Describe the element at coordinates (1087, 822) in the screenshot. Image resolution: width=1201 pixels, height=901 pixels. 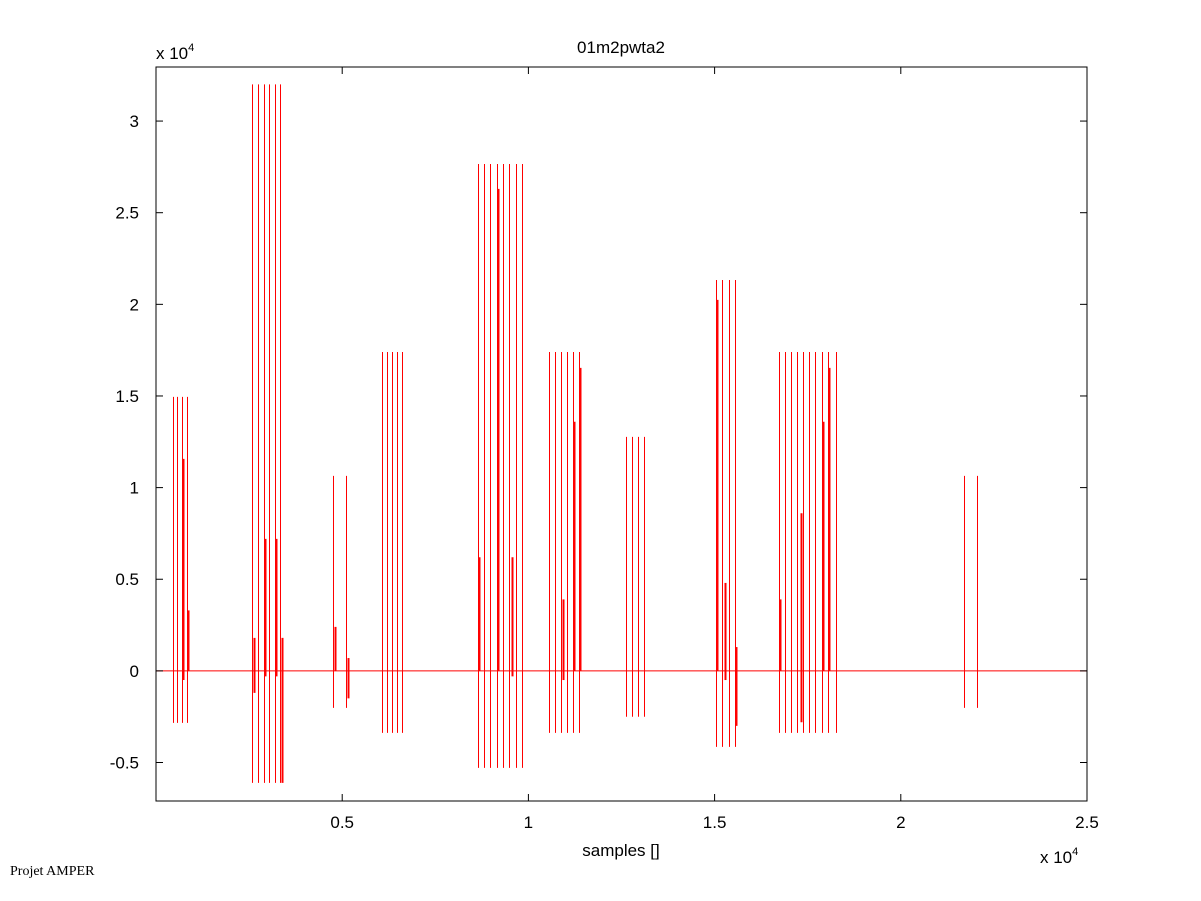
I see `x-tick-label: 2.5` at that location.